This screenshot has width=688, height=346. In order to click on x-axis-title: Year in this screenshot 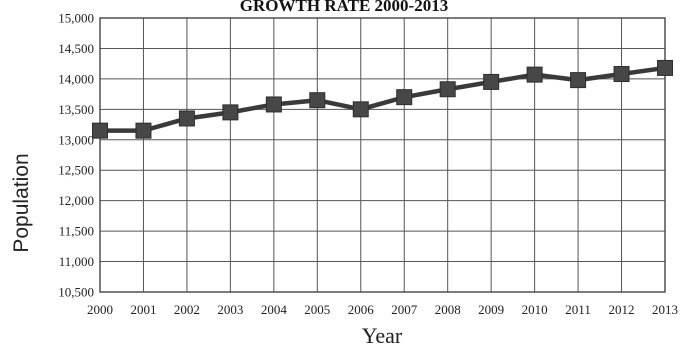, I will do `click(382, 334)`.